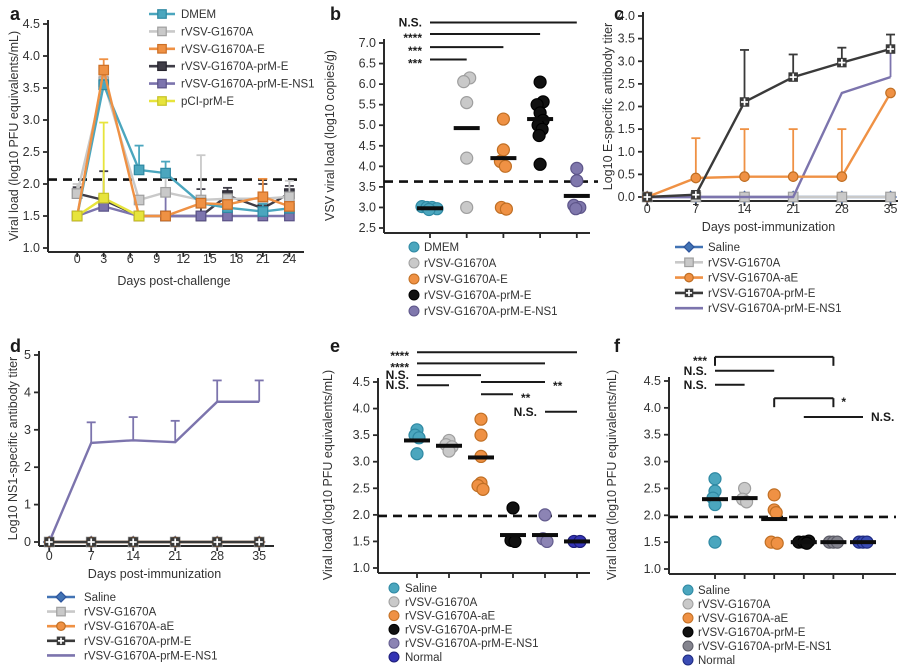 The image size is (900, 667). What do you see at coordinates (367, 43) in the screenshot?
I see `y-tick-label: 7.0` at bounding box center [367, 43].